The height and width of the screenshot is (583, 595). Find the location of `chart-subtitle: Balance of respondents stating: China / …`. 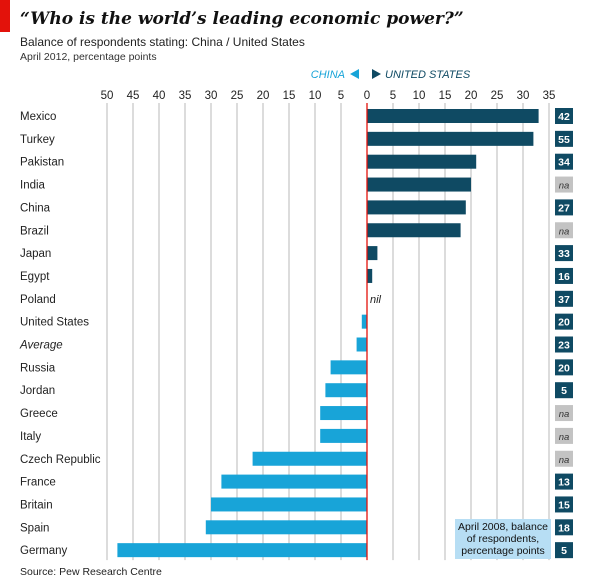

chart-subtitle: Balance of respondents stating: China / … is located at coordinates (162, 42).